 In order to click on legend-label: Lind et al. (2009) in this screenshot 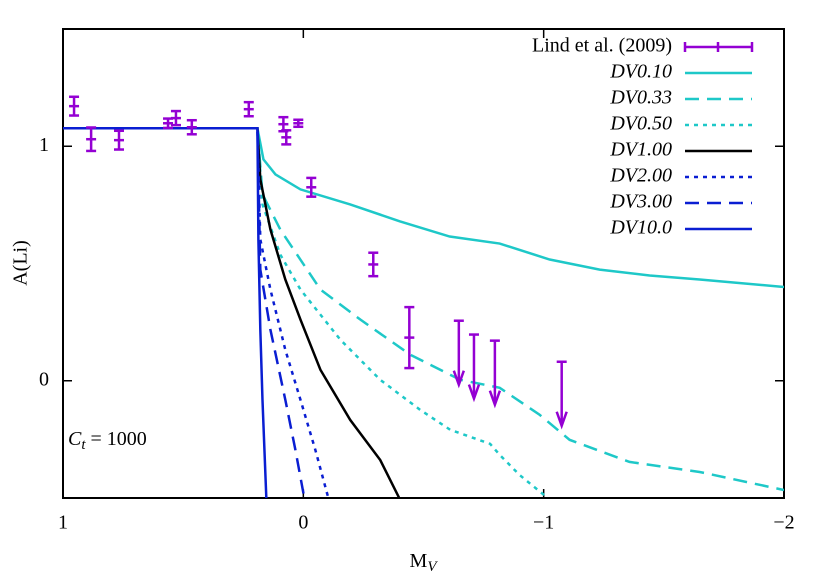, I will do `click(602, 46)`.